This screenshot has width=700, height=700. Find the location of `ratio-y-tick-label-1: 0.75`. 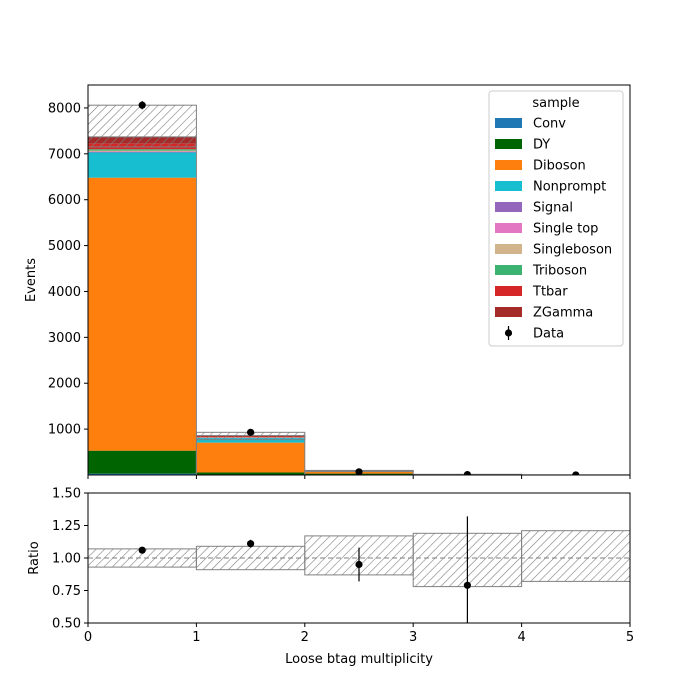

ratio-y-tick-label-1: 0.75 is located at coordinates (66, 591).